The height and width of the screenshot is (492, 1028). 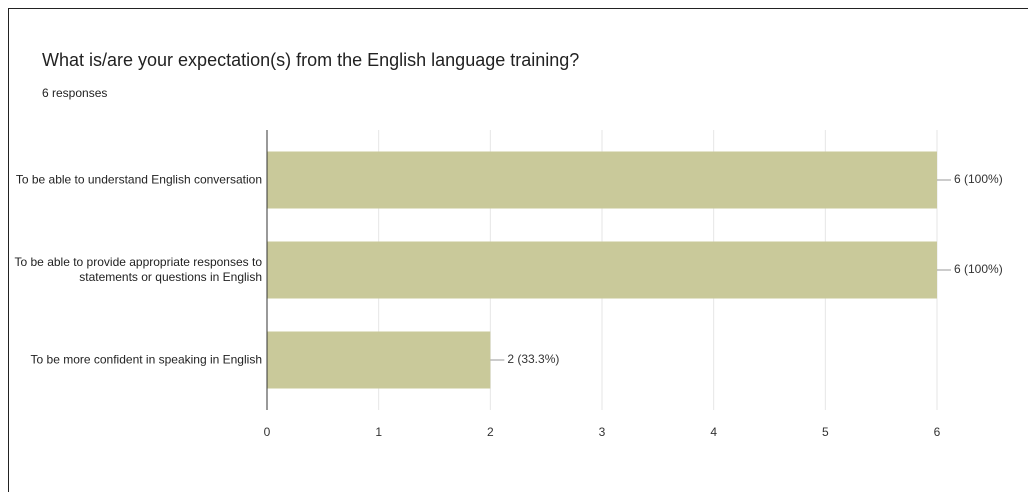 What do you see at coordinates (75, 93) in the screenshot?
I see `chart-subtitle: 6 responses` at bounding box center [75, 93].